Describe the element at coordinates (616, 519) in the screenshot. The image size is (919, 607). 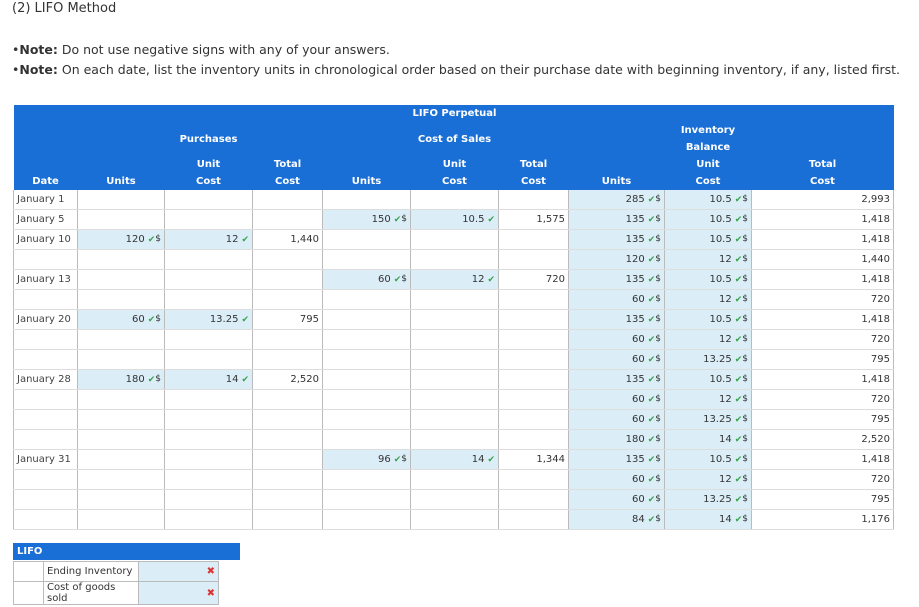
I see `balance-units-input: $84 ✔` at that location.